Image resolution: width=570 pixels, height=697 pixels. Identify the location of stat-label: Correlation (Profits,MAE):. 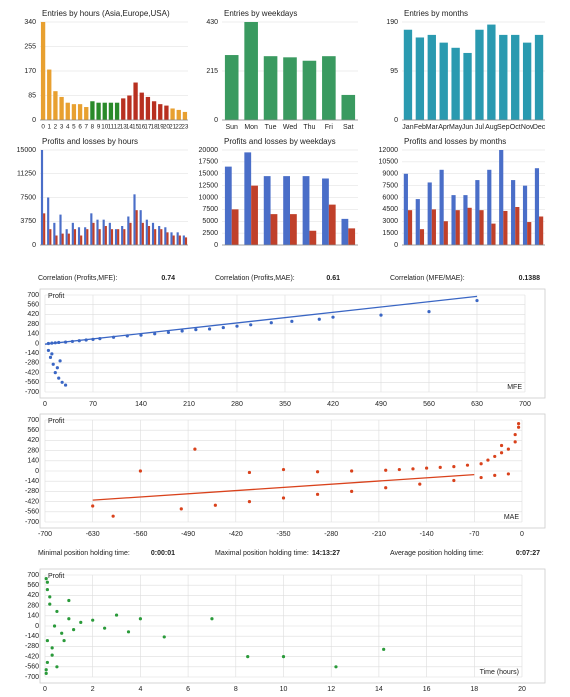
(255, 278).